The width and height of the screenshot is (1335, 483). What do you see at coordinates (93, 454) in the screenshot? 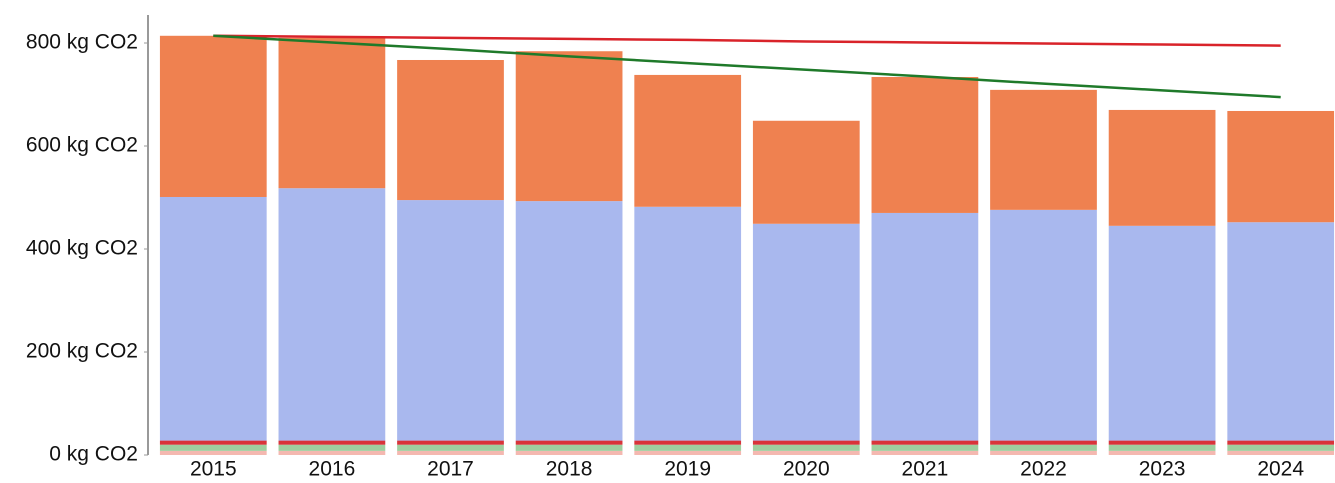
I see `y-tick-label: 0 kg CO2` at bounding box center [93, 454].